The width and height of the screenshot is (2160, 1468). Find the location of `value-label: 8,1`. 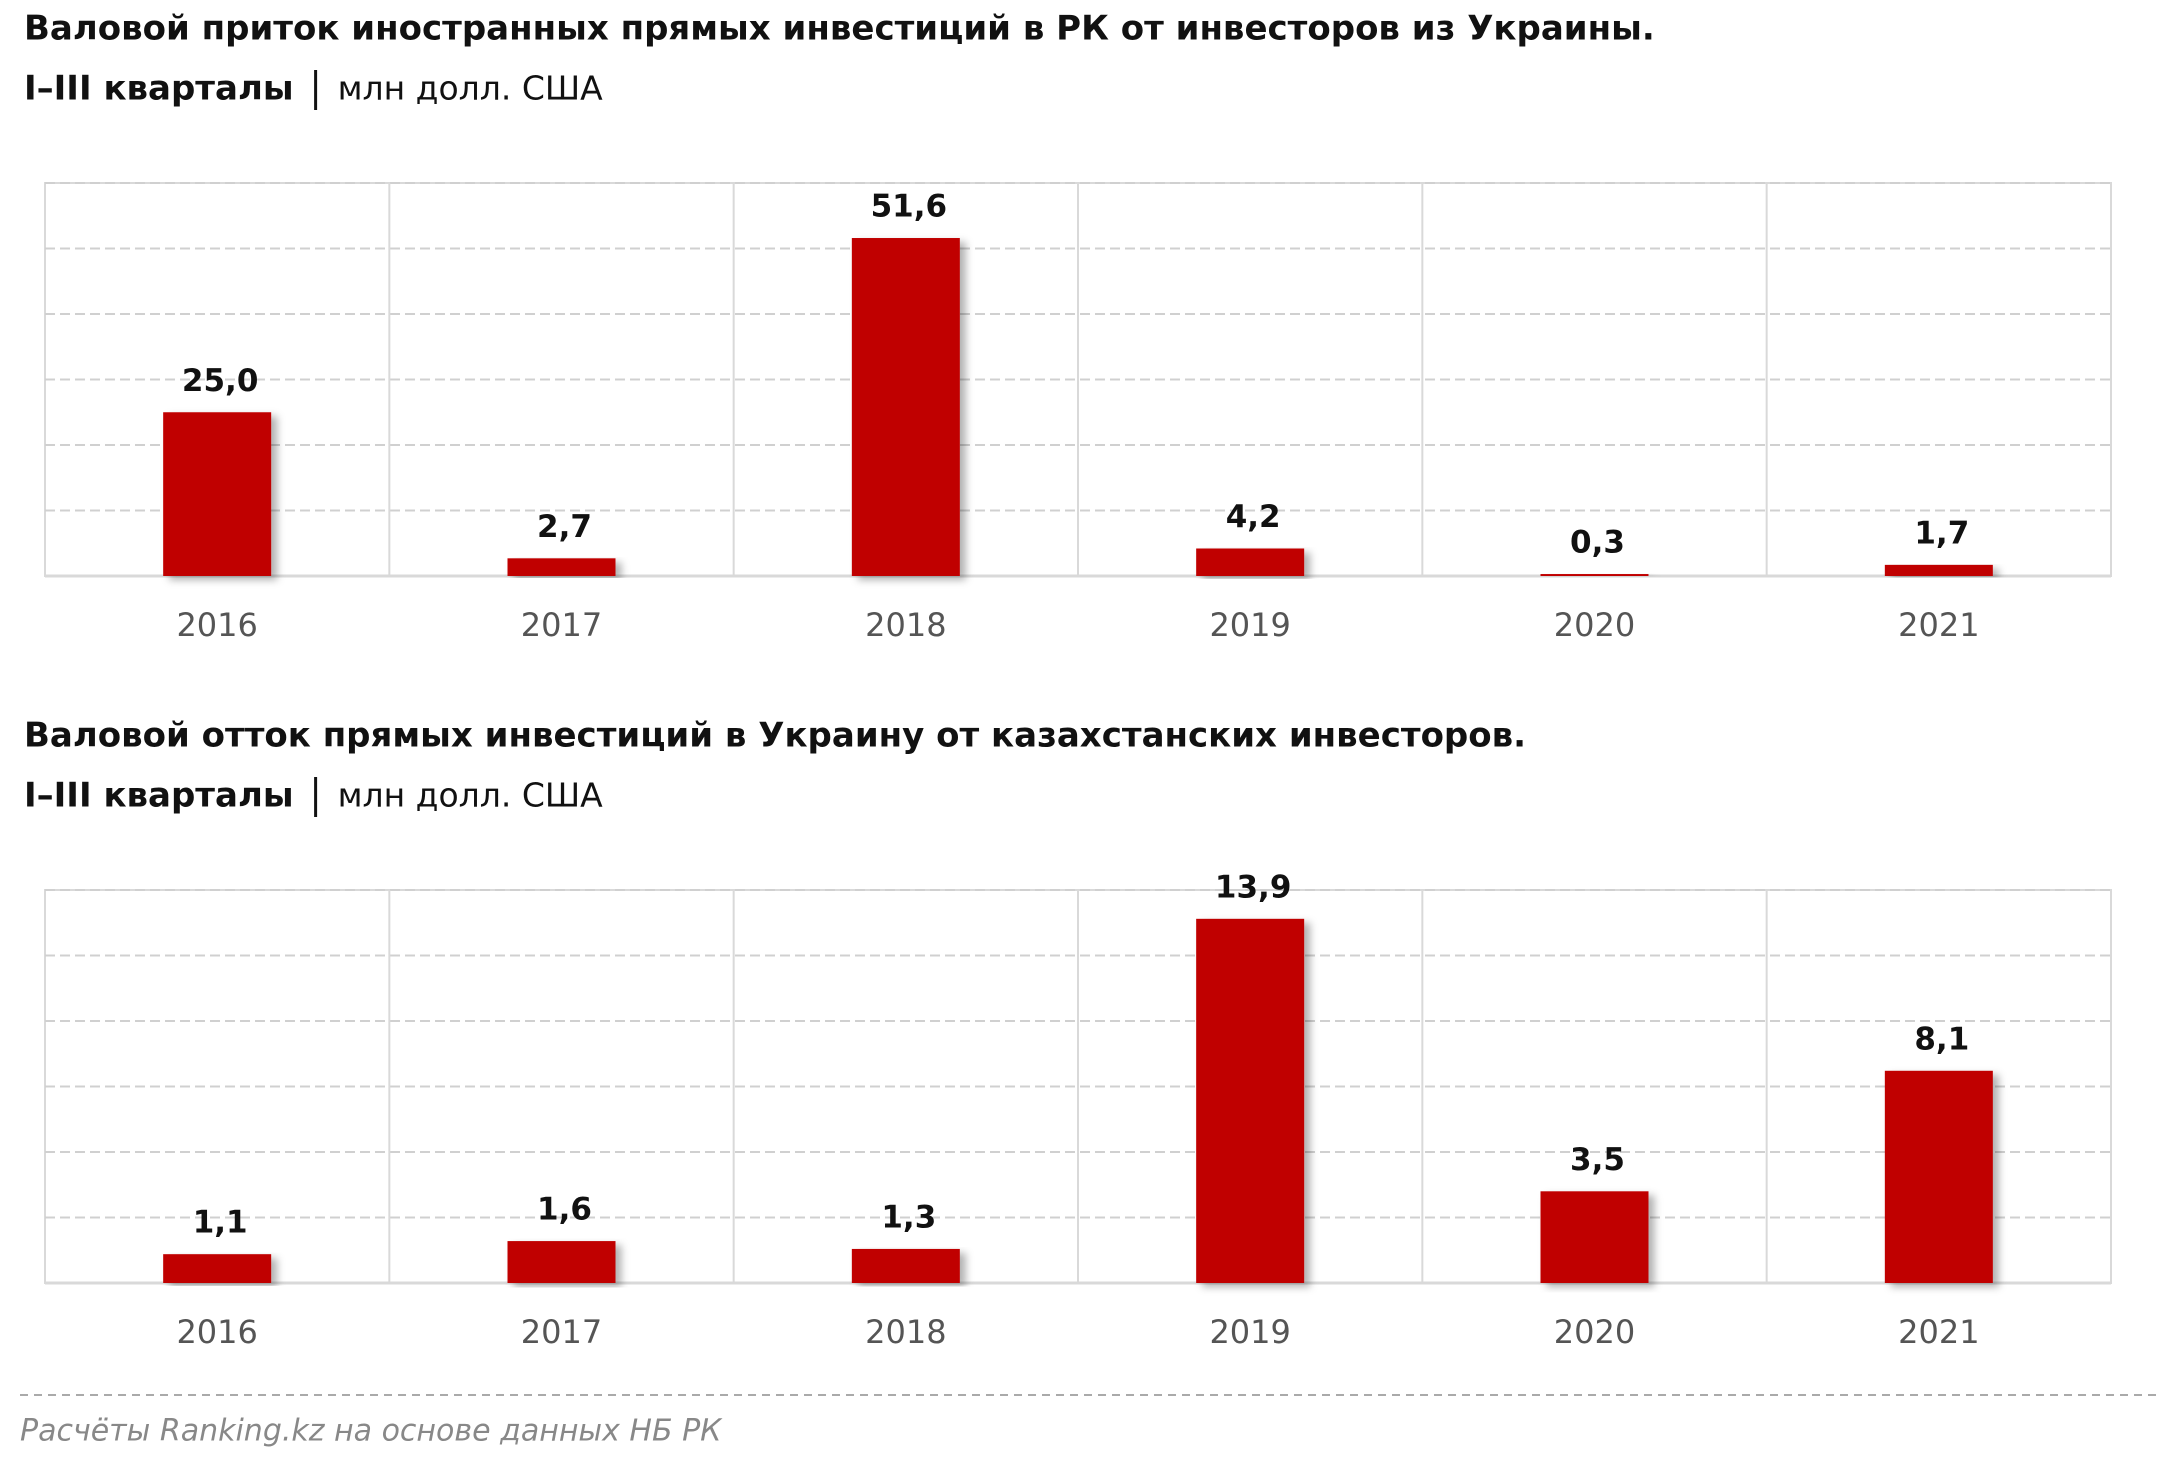

value-label: 8,1 is located at coordinates (1941, 1039).